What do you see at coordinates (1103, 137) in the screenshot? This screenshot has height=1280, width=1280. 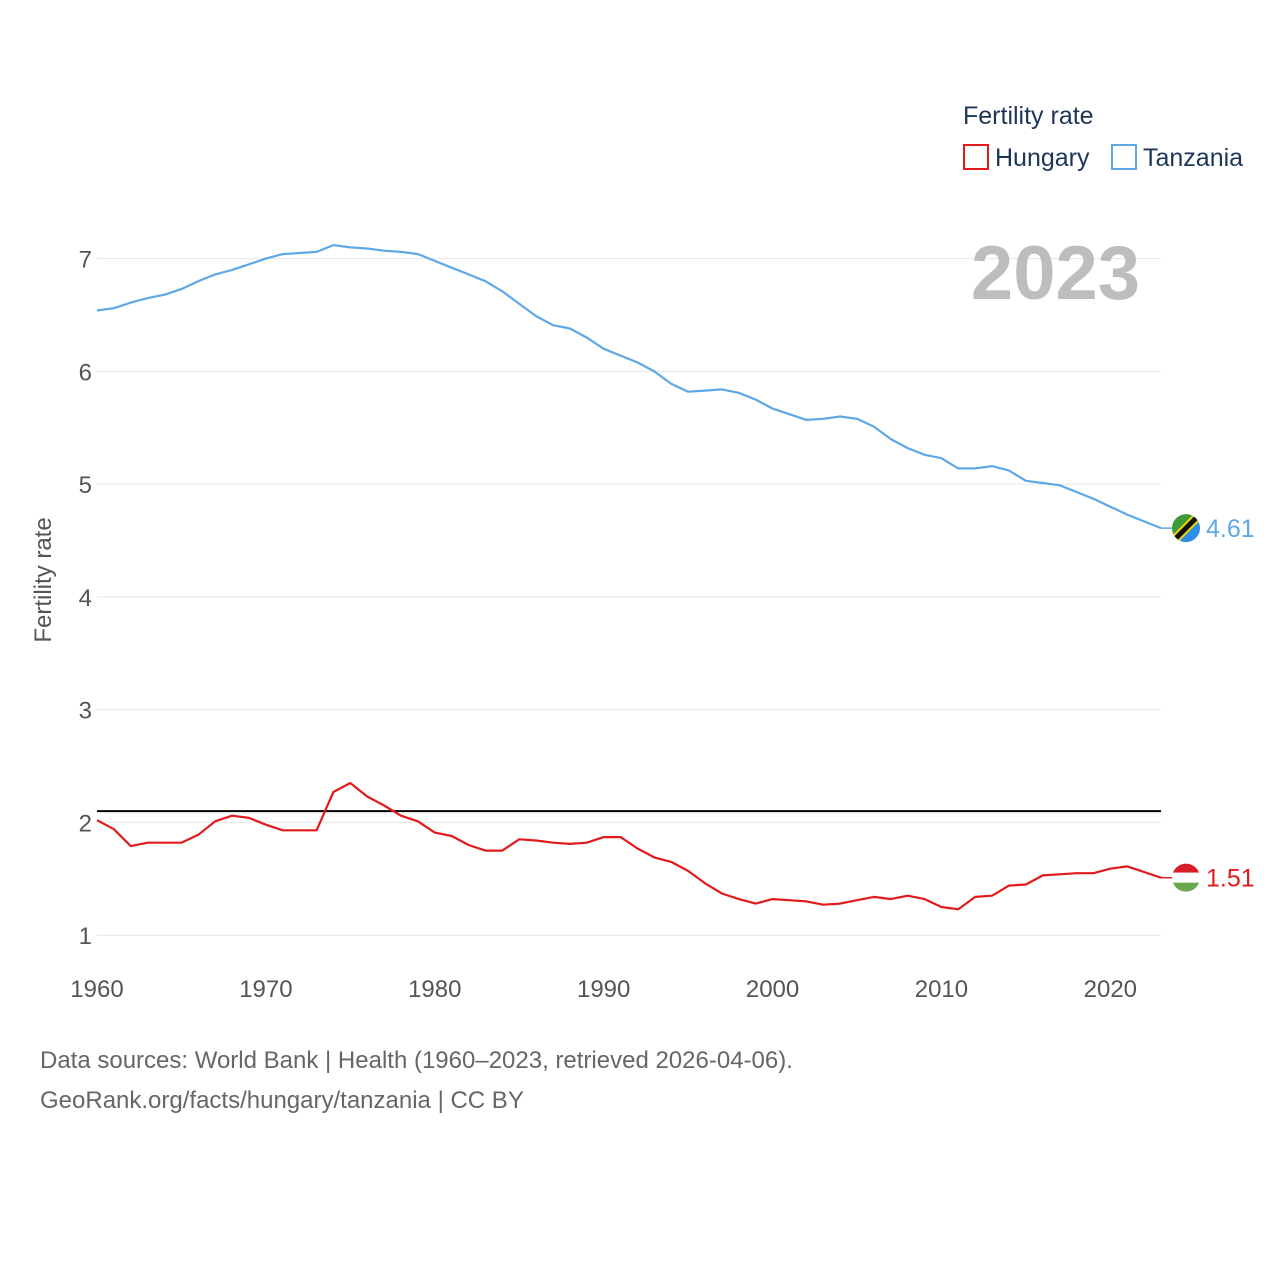 I see `legend: Fertility rate Hungary Tanzania` at bounding box center [1103, 137].